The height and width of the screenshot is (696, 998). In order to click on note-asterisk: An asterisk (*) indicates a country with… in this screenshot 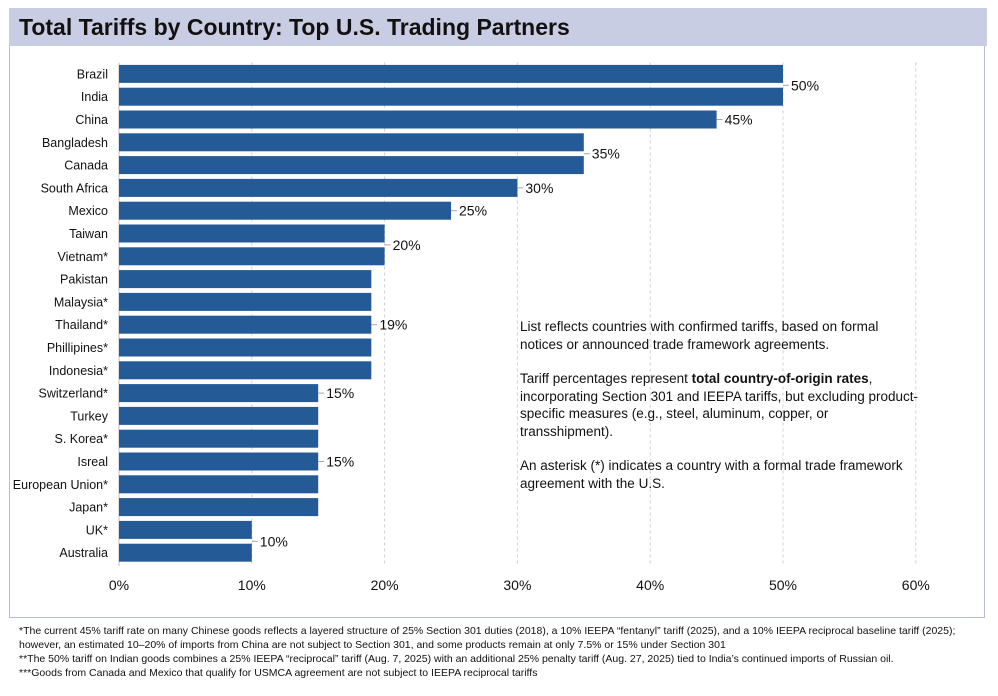, I will do `click(711, 474)`.